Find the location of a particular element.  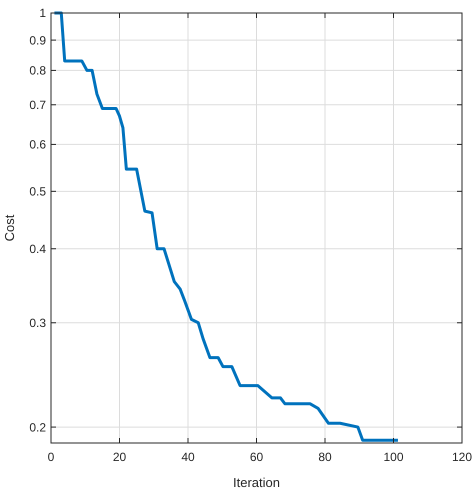

y-tick-label: 1 is located at coordinates (42, 13).